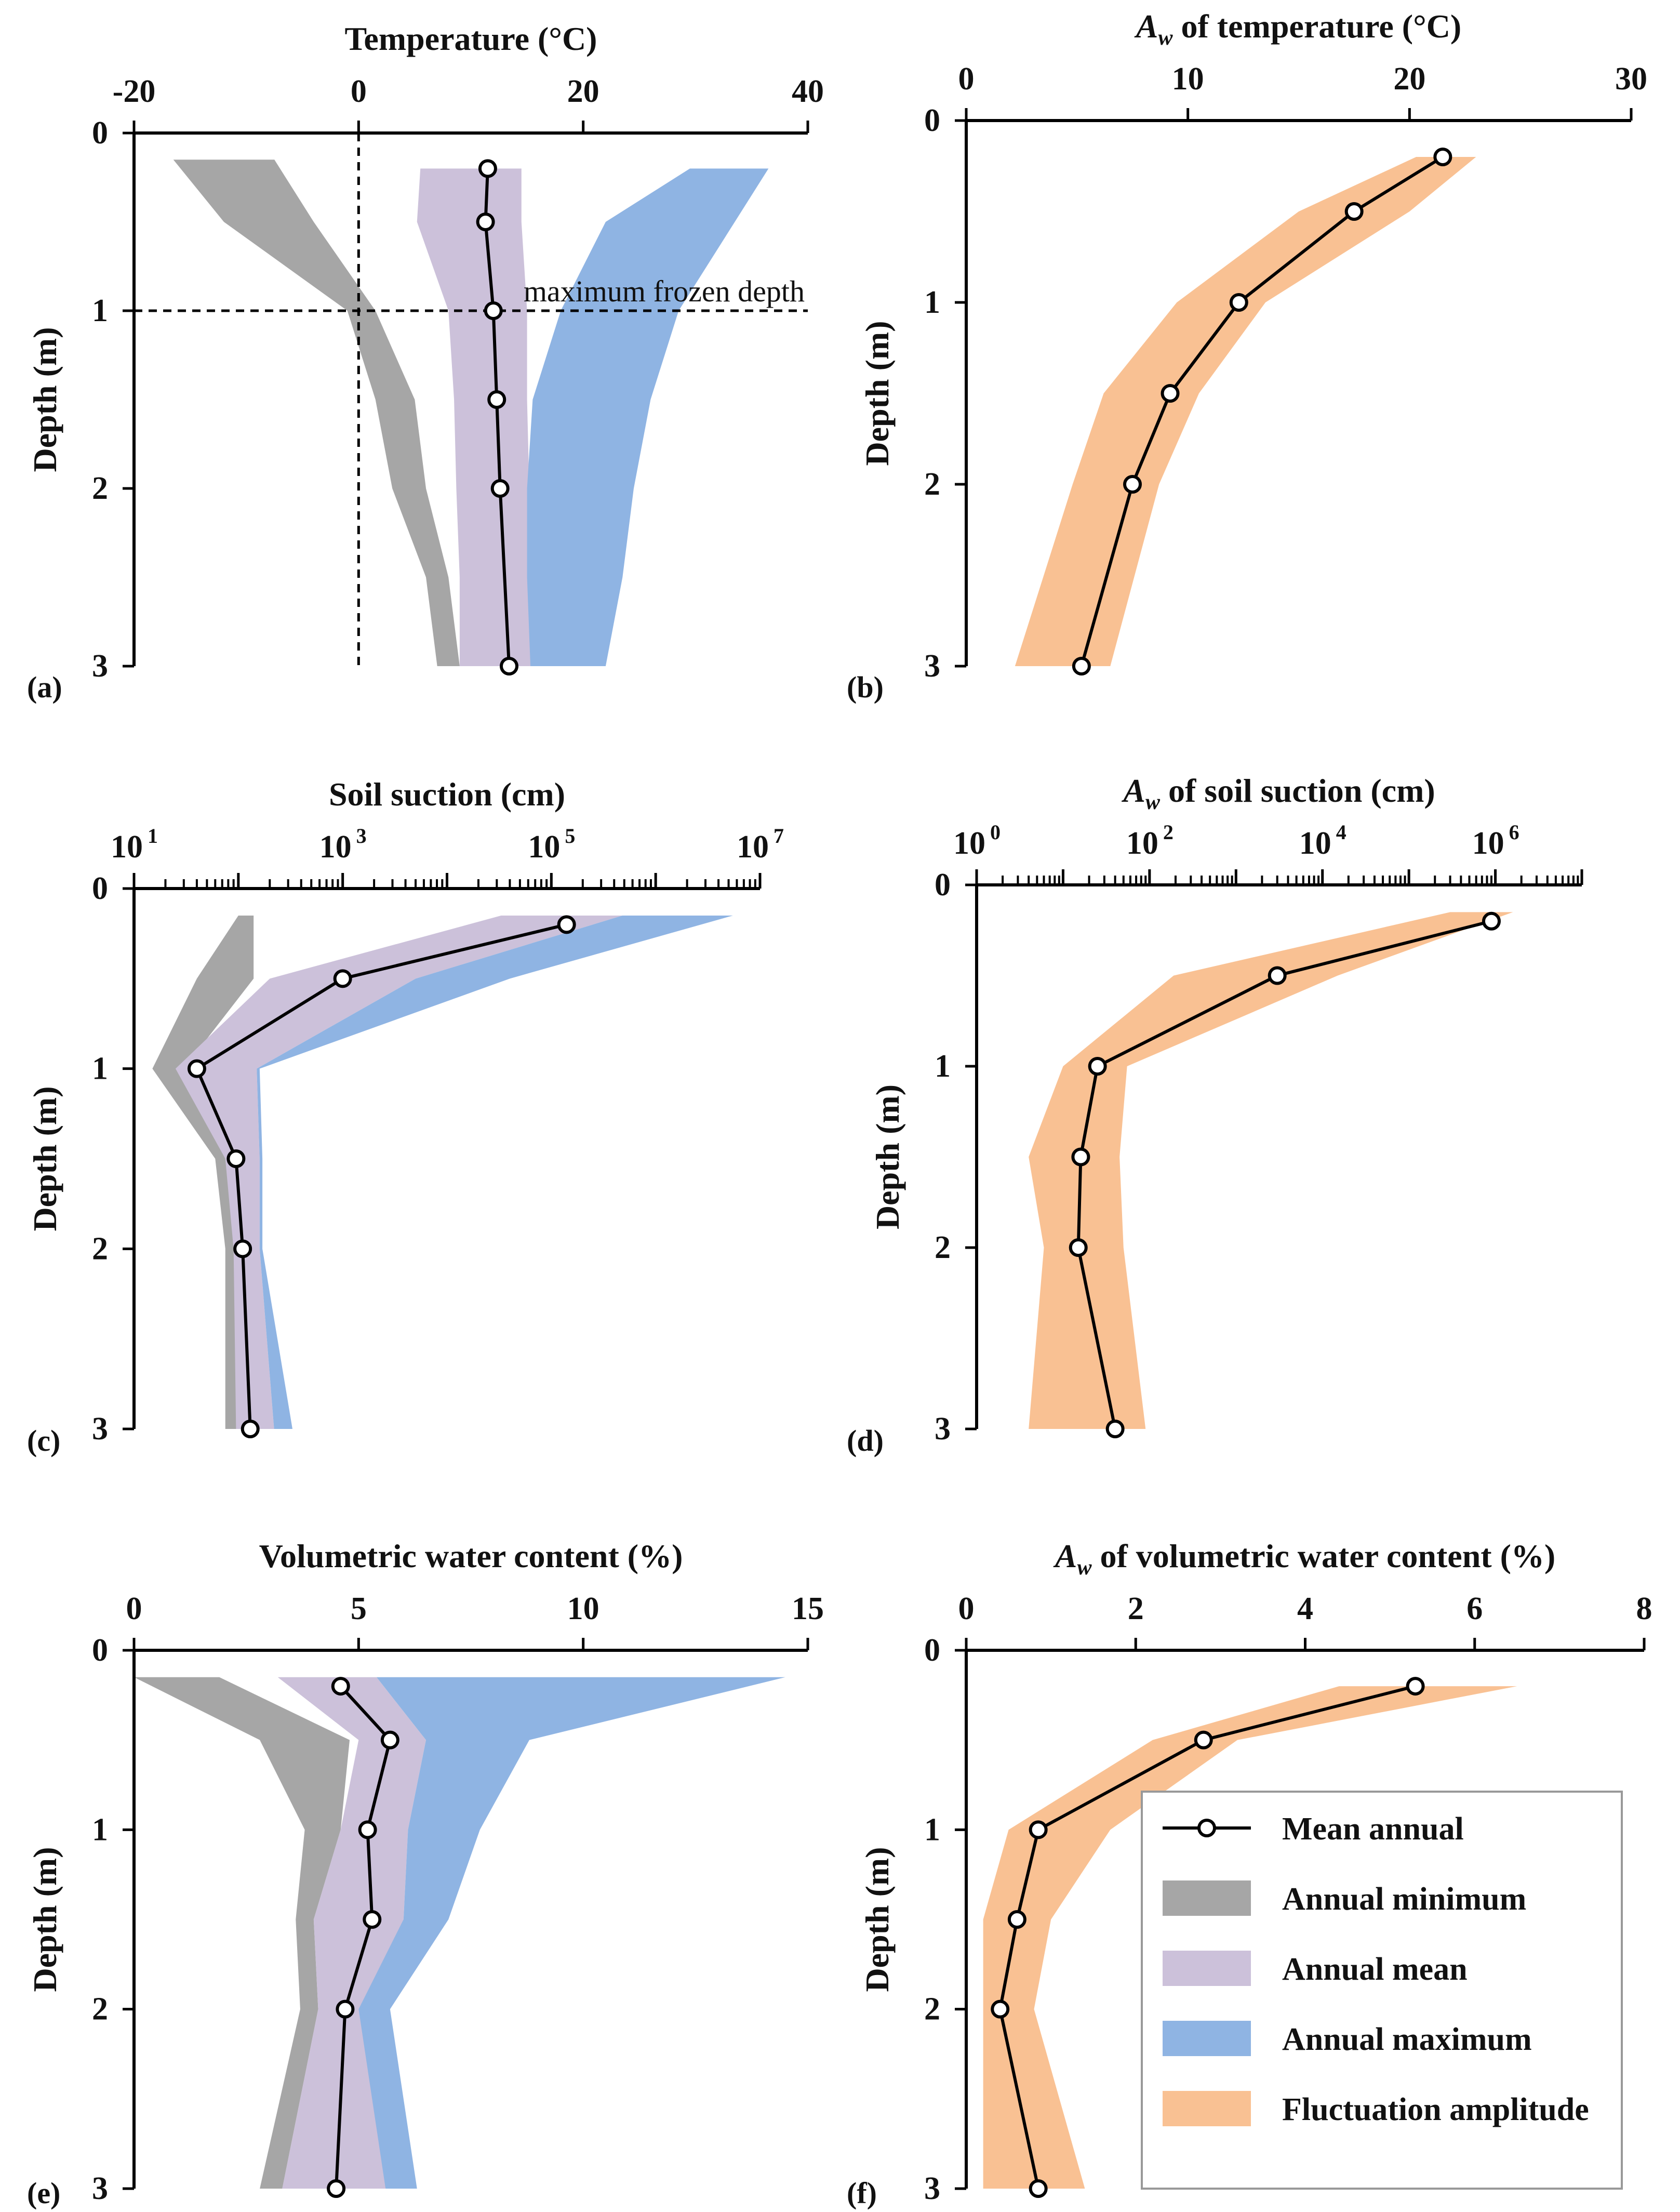  Describe the element at coordinates (1474, 1608) in the screenshot. I see `x-tick-label: 6` at that location.